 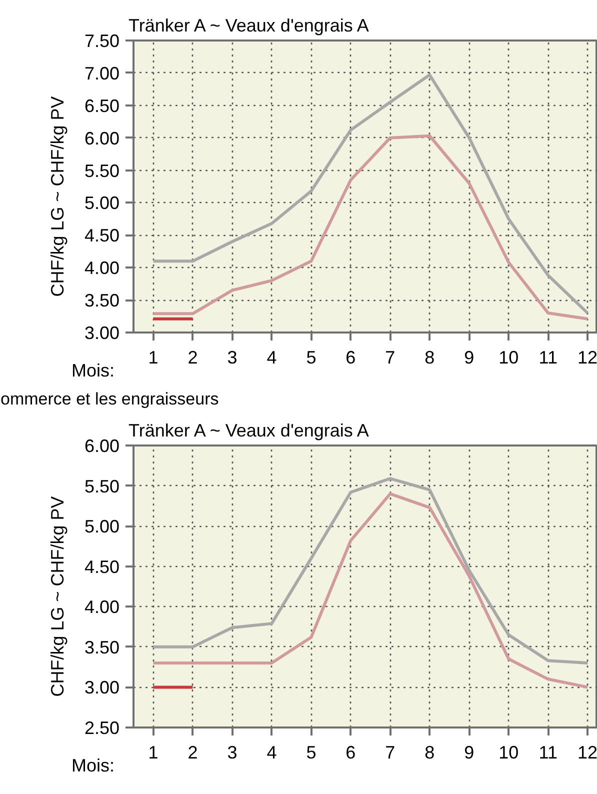 I want to click on y-tick-label: 7.00, so click(x=102, y=73).